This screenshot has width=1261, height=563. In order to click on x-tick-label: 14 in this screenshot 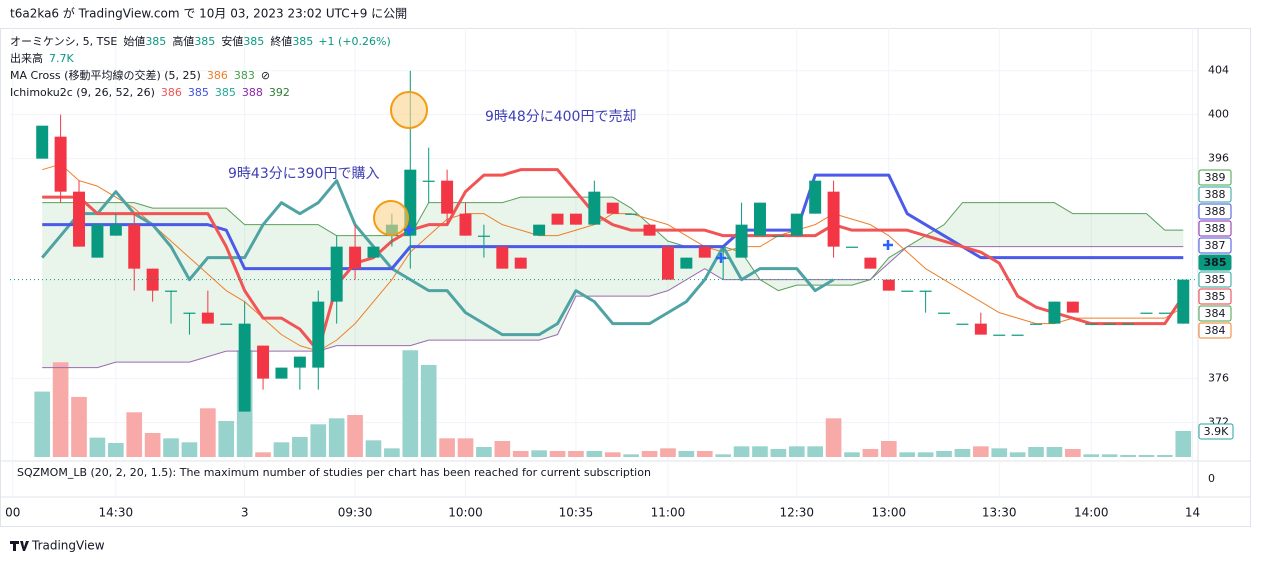, I will do `click(1192, 513)`.